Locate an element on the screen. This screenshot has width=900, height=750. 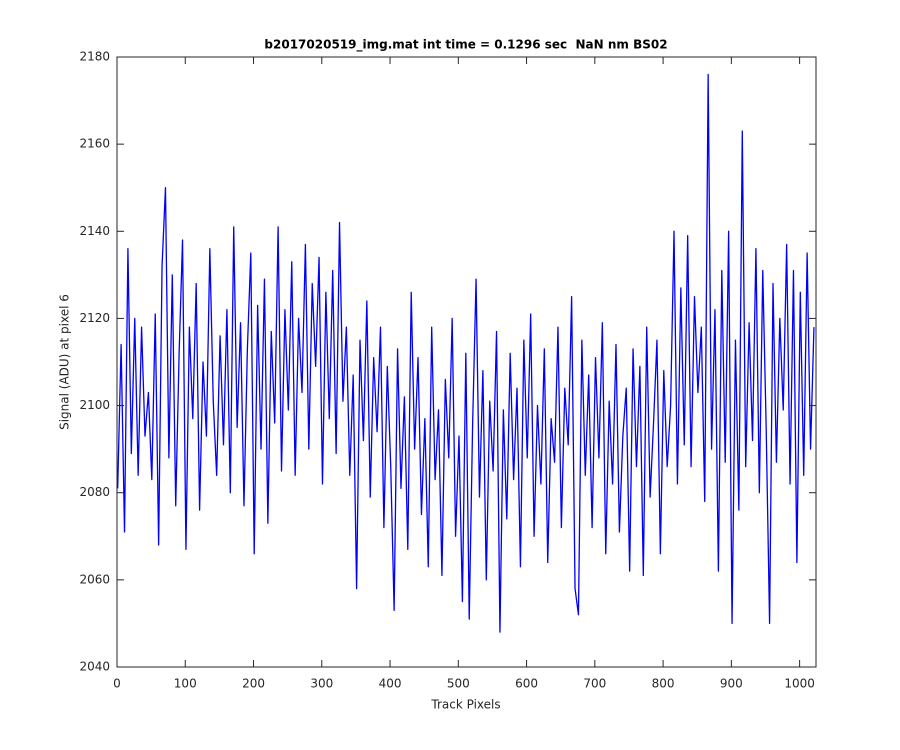
x-tick-label: 300 is located at coordinates (321, 684).